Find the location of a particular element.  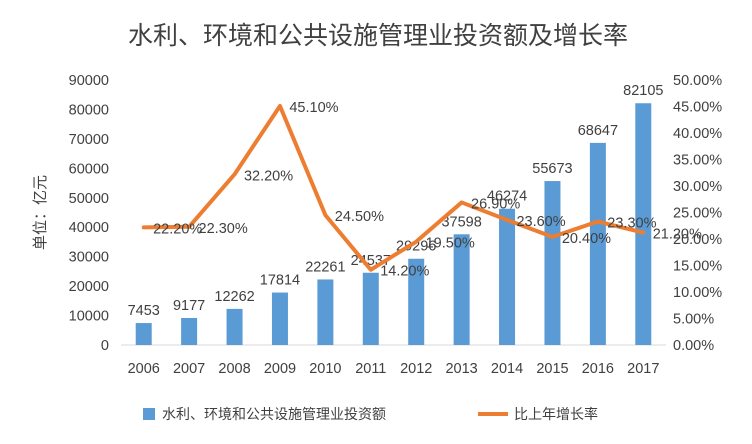

bar-value-label: 17814 is located at coordinates (280, 281).